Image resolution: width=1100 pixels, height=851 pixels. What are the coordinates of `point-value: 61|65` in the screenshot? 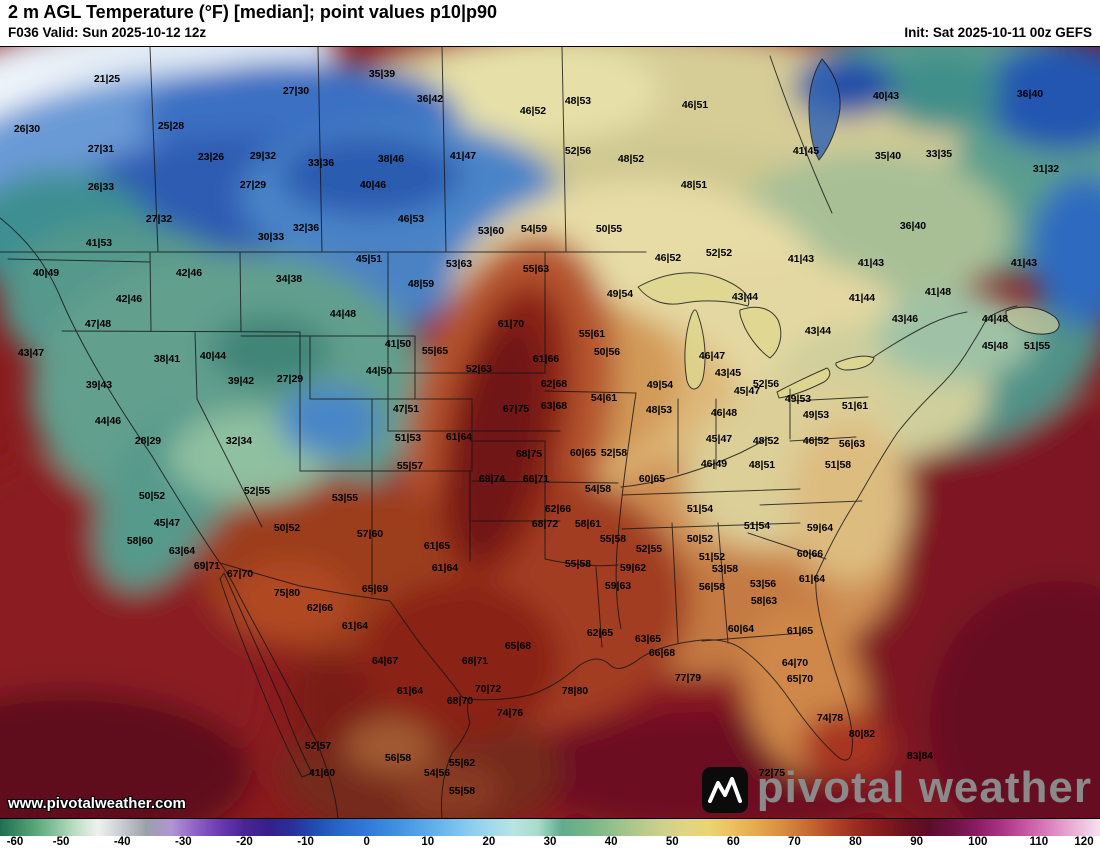 It's located at (800, 631).